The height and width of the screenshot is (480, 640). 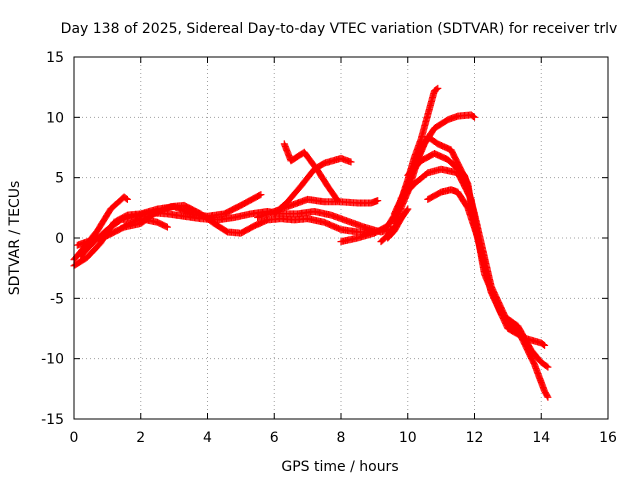 What do you see at coordinates (57, 299) in the screenshot?
I see `y-tick-label: -5` at bounding box center [57, 299].